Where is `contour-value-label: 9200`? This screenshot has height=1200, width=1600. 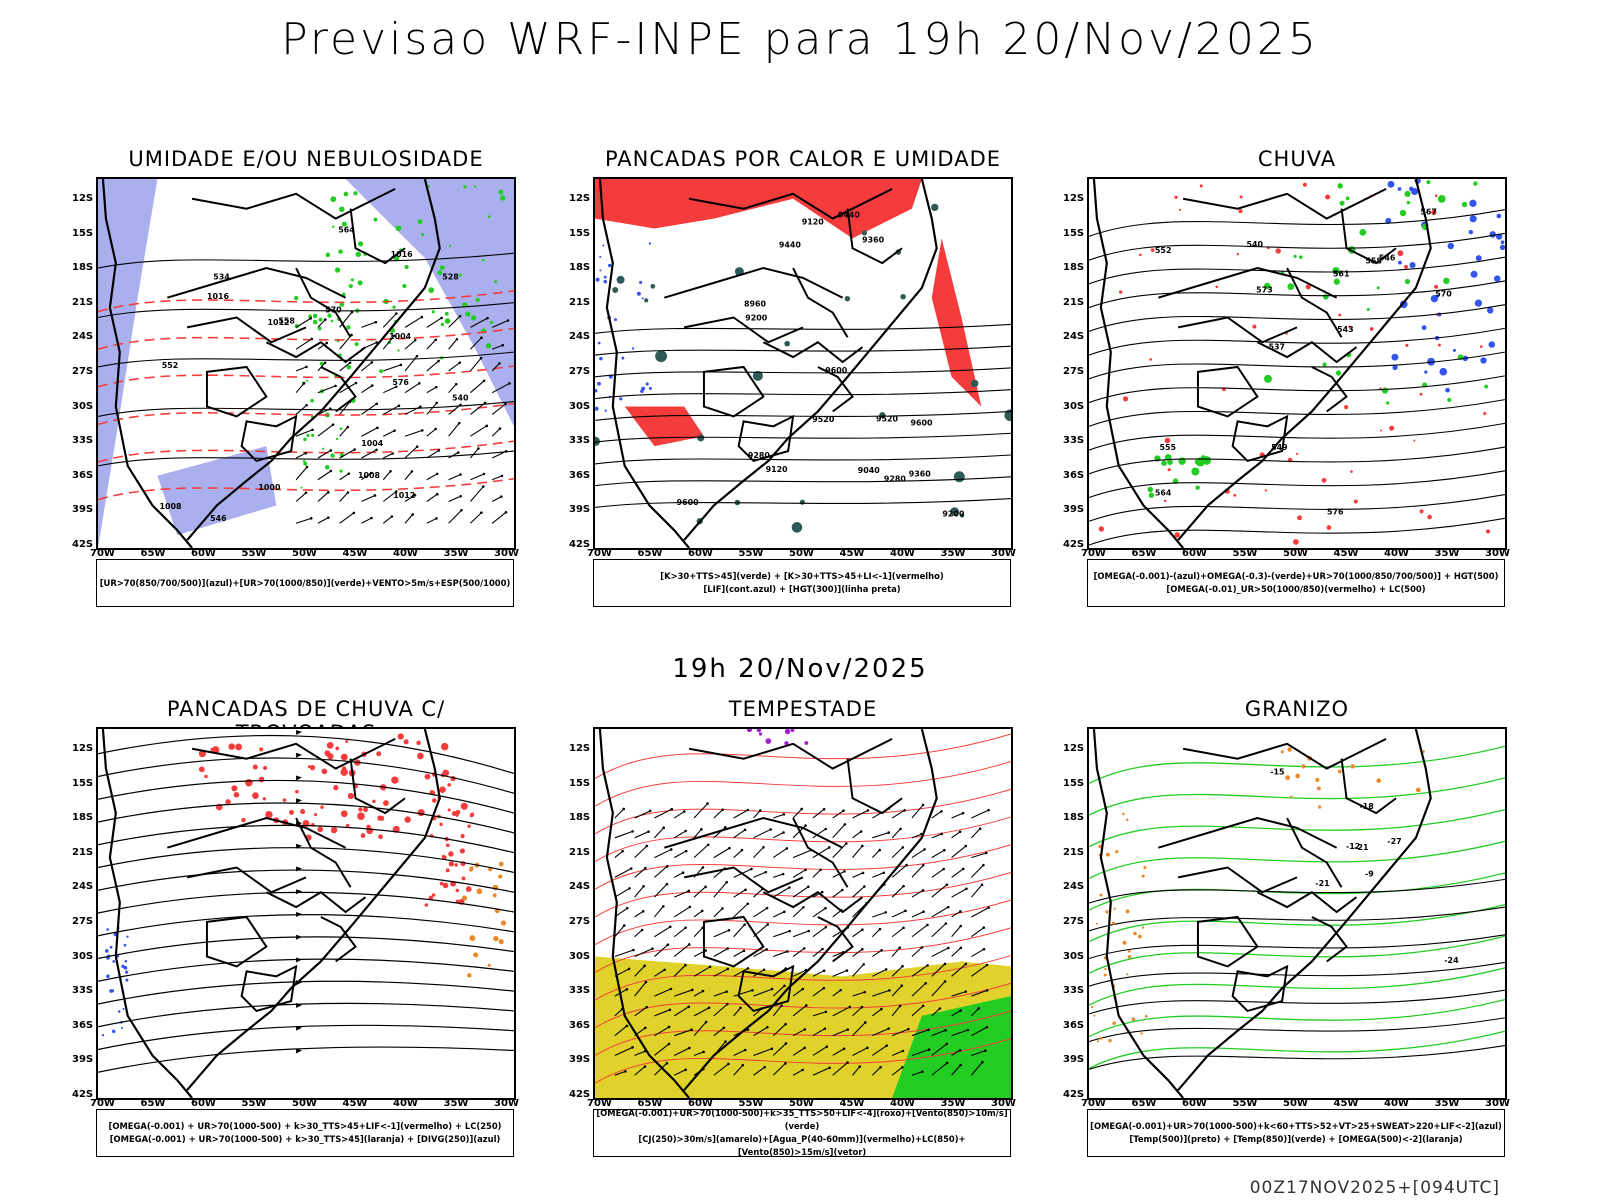 contour-value-label: 9200 is located at coordinates (953, 513).